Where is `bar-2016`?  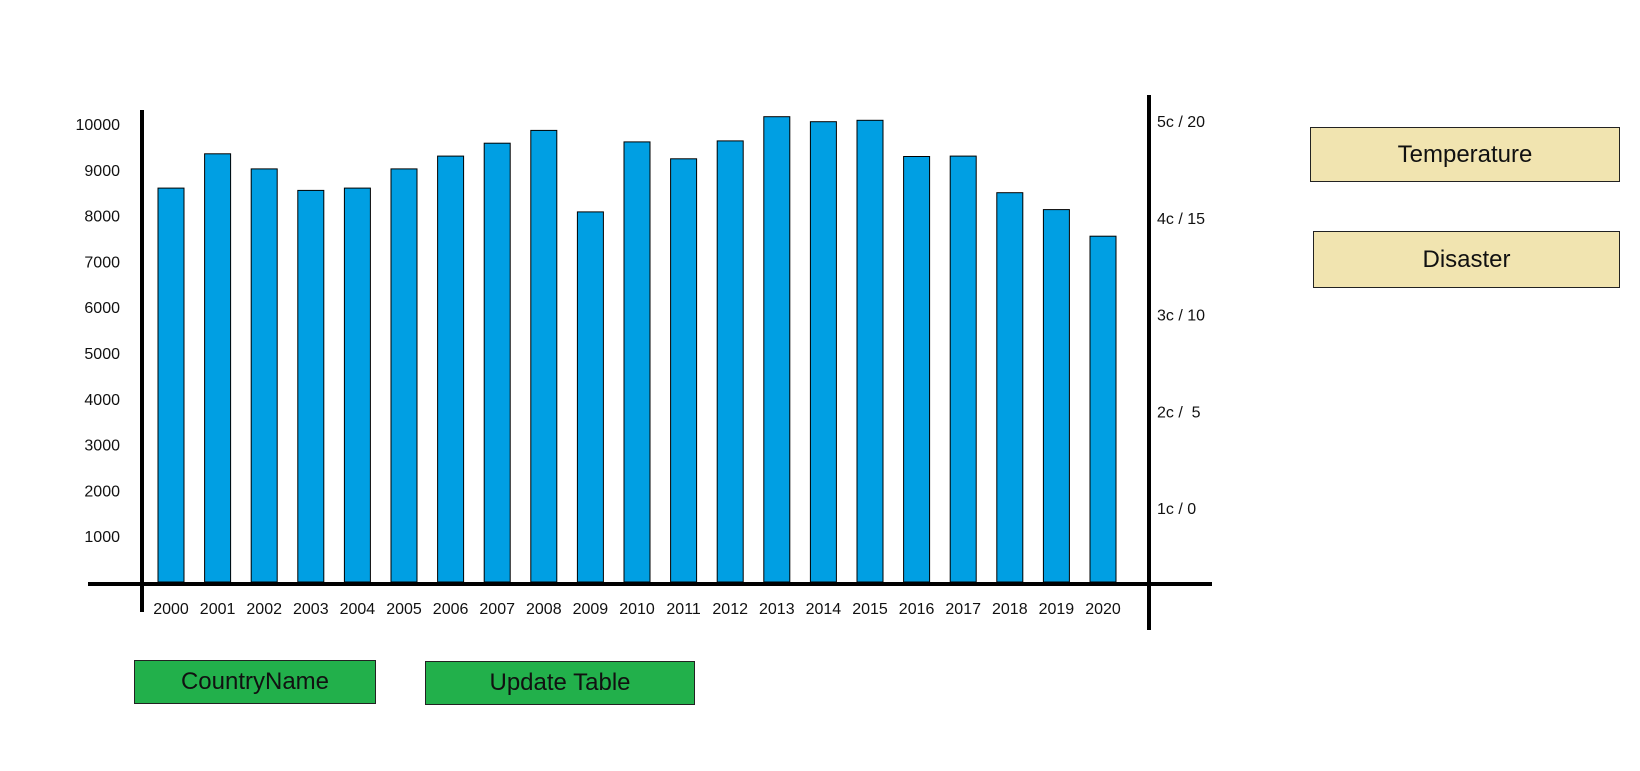
bar-2016 is located at coordinates (917, 369).